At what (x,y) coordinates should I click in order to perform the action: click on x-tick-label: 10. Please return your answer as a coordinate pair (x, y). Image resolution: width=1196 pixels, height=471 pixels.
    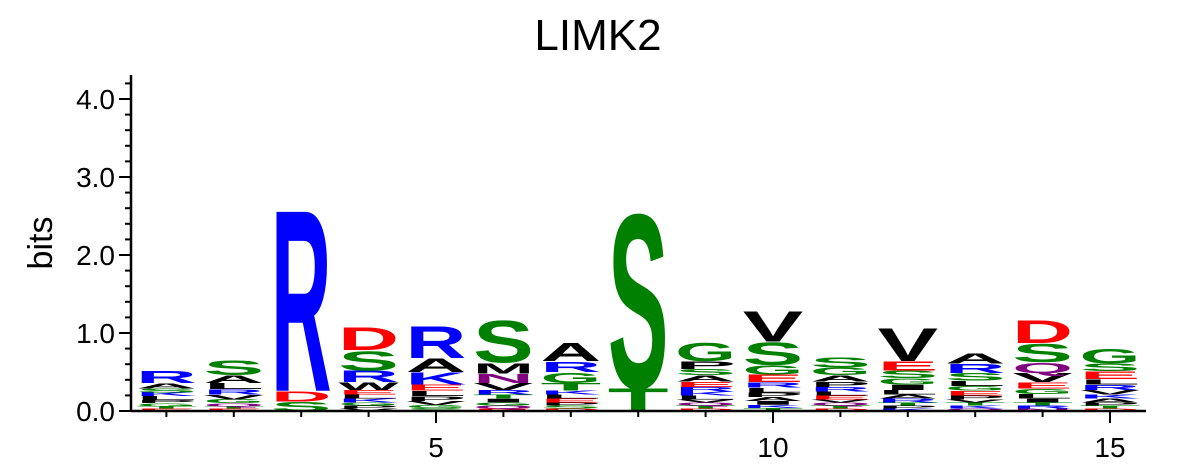
    Looking at the image, I should click on (772, 447).